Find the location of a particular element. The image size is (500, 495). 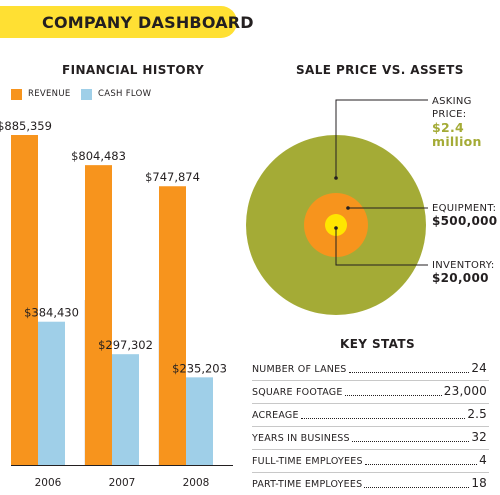

equipment-label-text: EQUIPMENT: is located at coordinates (464, 208).